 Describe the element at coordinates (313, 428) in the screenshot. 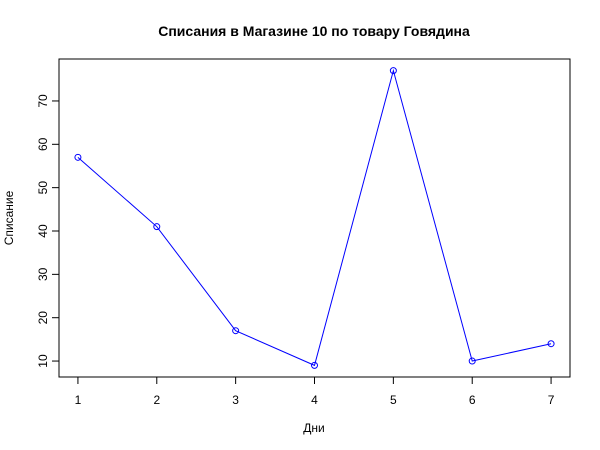

I see `x-axis-title: Дни` at that location.